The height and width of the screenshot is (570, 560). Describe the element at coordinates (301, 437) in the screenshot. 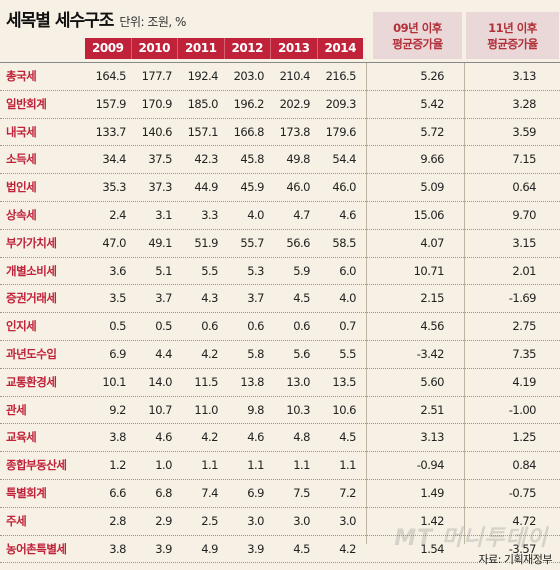

I see `cell-value: 4.8` at that location.